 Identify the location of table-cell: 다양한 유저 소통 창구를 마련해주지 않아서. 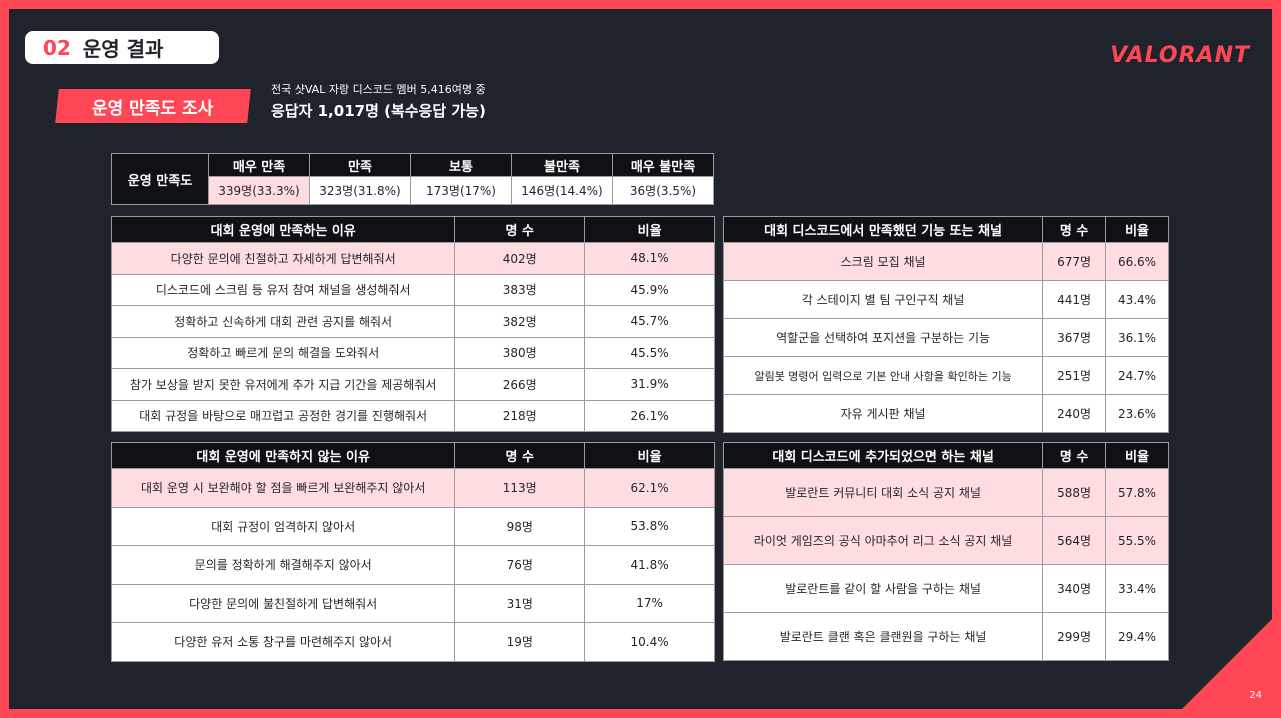
(283, 642).